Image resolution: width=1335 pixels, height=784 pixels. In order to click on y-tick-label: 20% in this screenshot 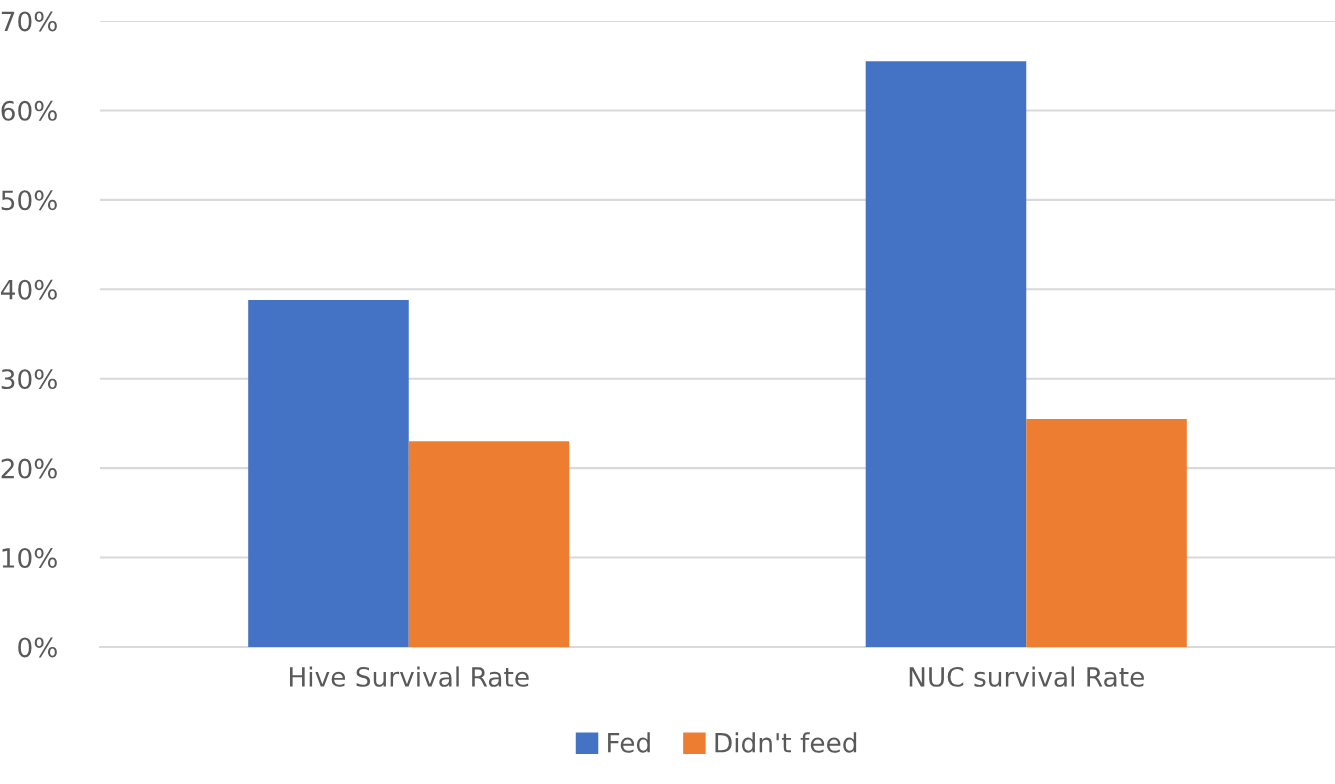, I will do `click(29, 468)`.